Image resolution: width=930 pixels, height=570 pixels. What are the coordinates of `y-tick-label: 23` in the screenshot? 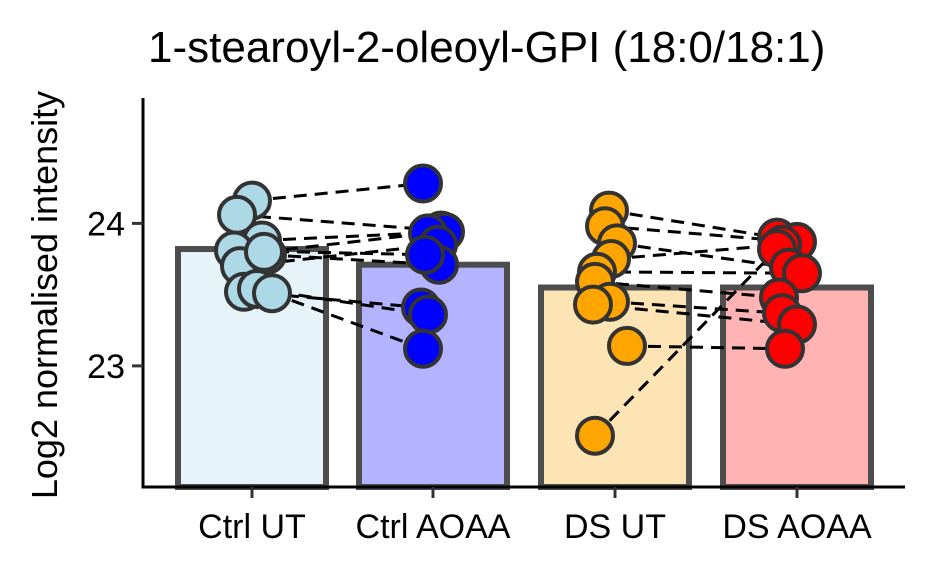 It's located at (106, 367).